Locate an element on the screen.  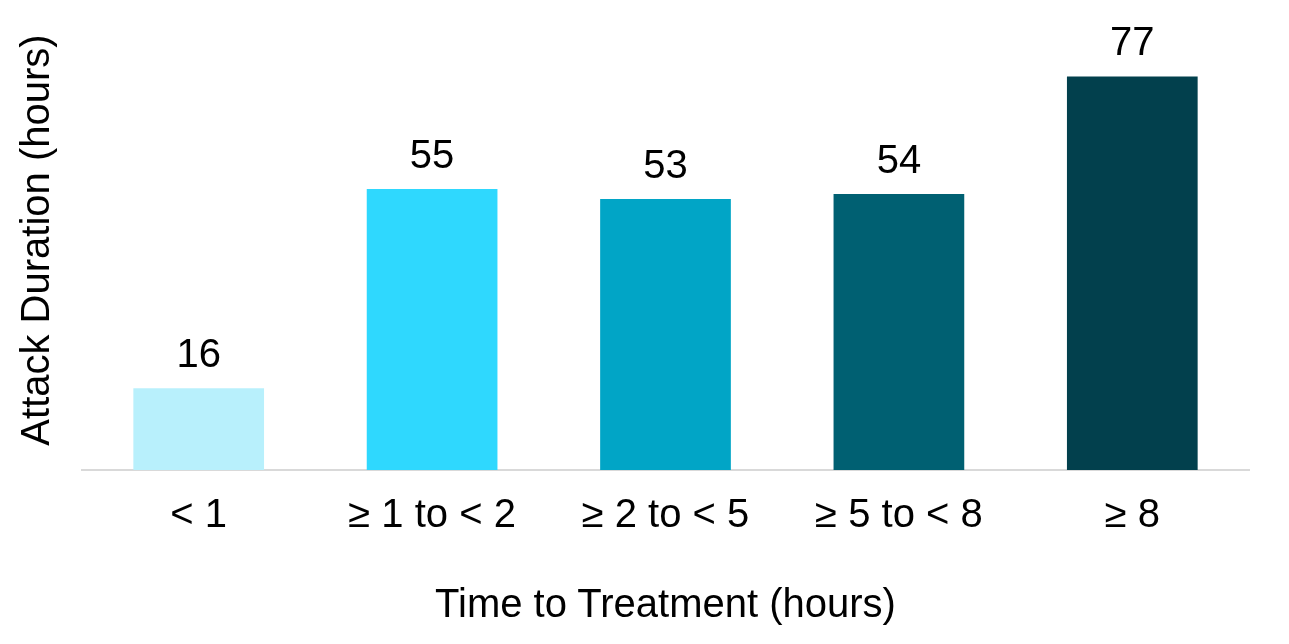
x-axis-title: Time to Treatment (hours) is located at coordinates (665, 603).